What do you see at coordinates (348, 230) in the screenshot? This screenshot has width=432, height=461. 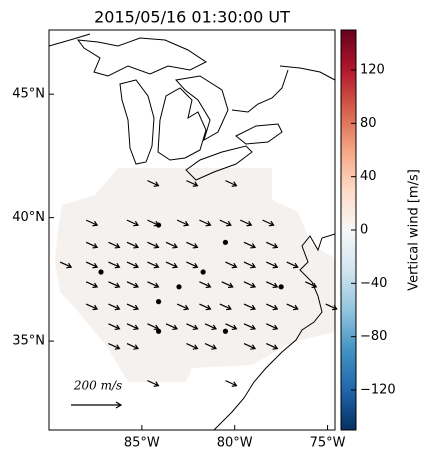 I see `colorbar` at bounding box center [348, 230].